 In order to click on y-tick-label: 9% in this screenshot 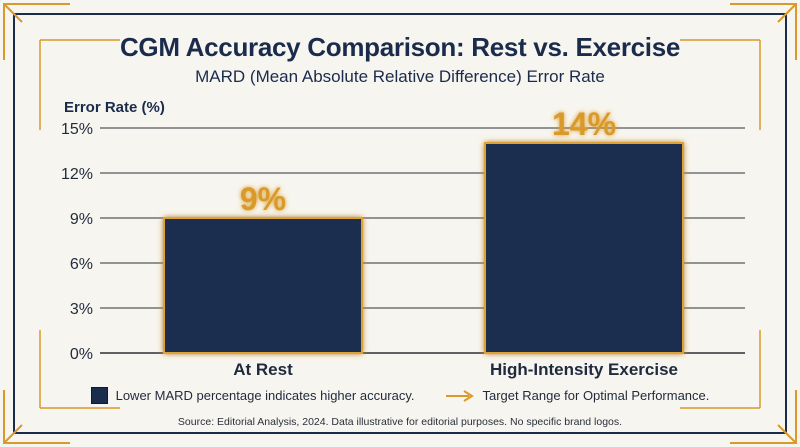, I will do `click(81, 219)`.